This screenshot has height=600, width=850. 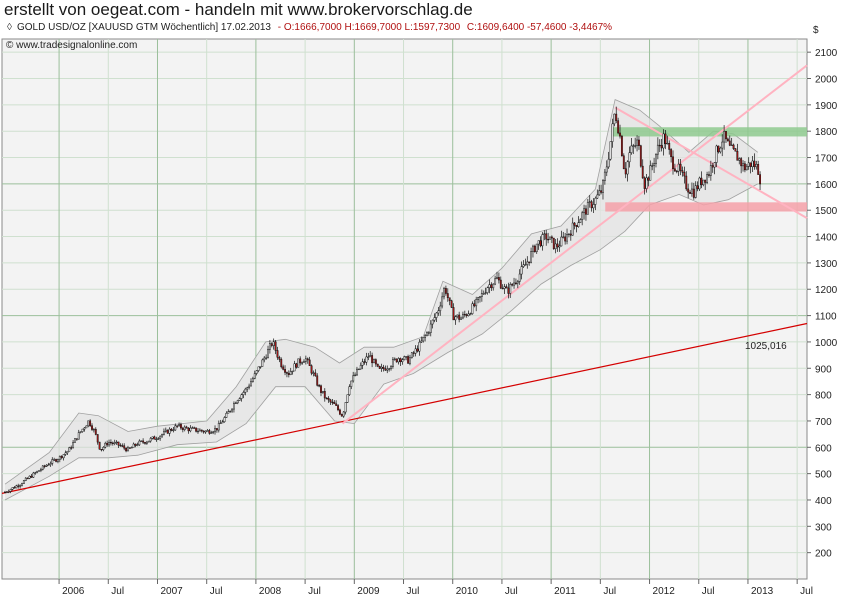 I want to click on y-tick-label: 1700, so click(x=826, y=159).